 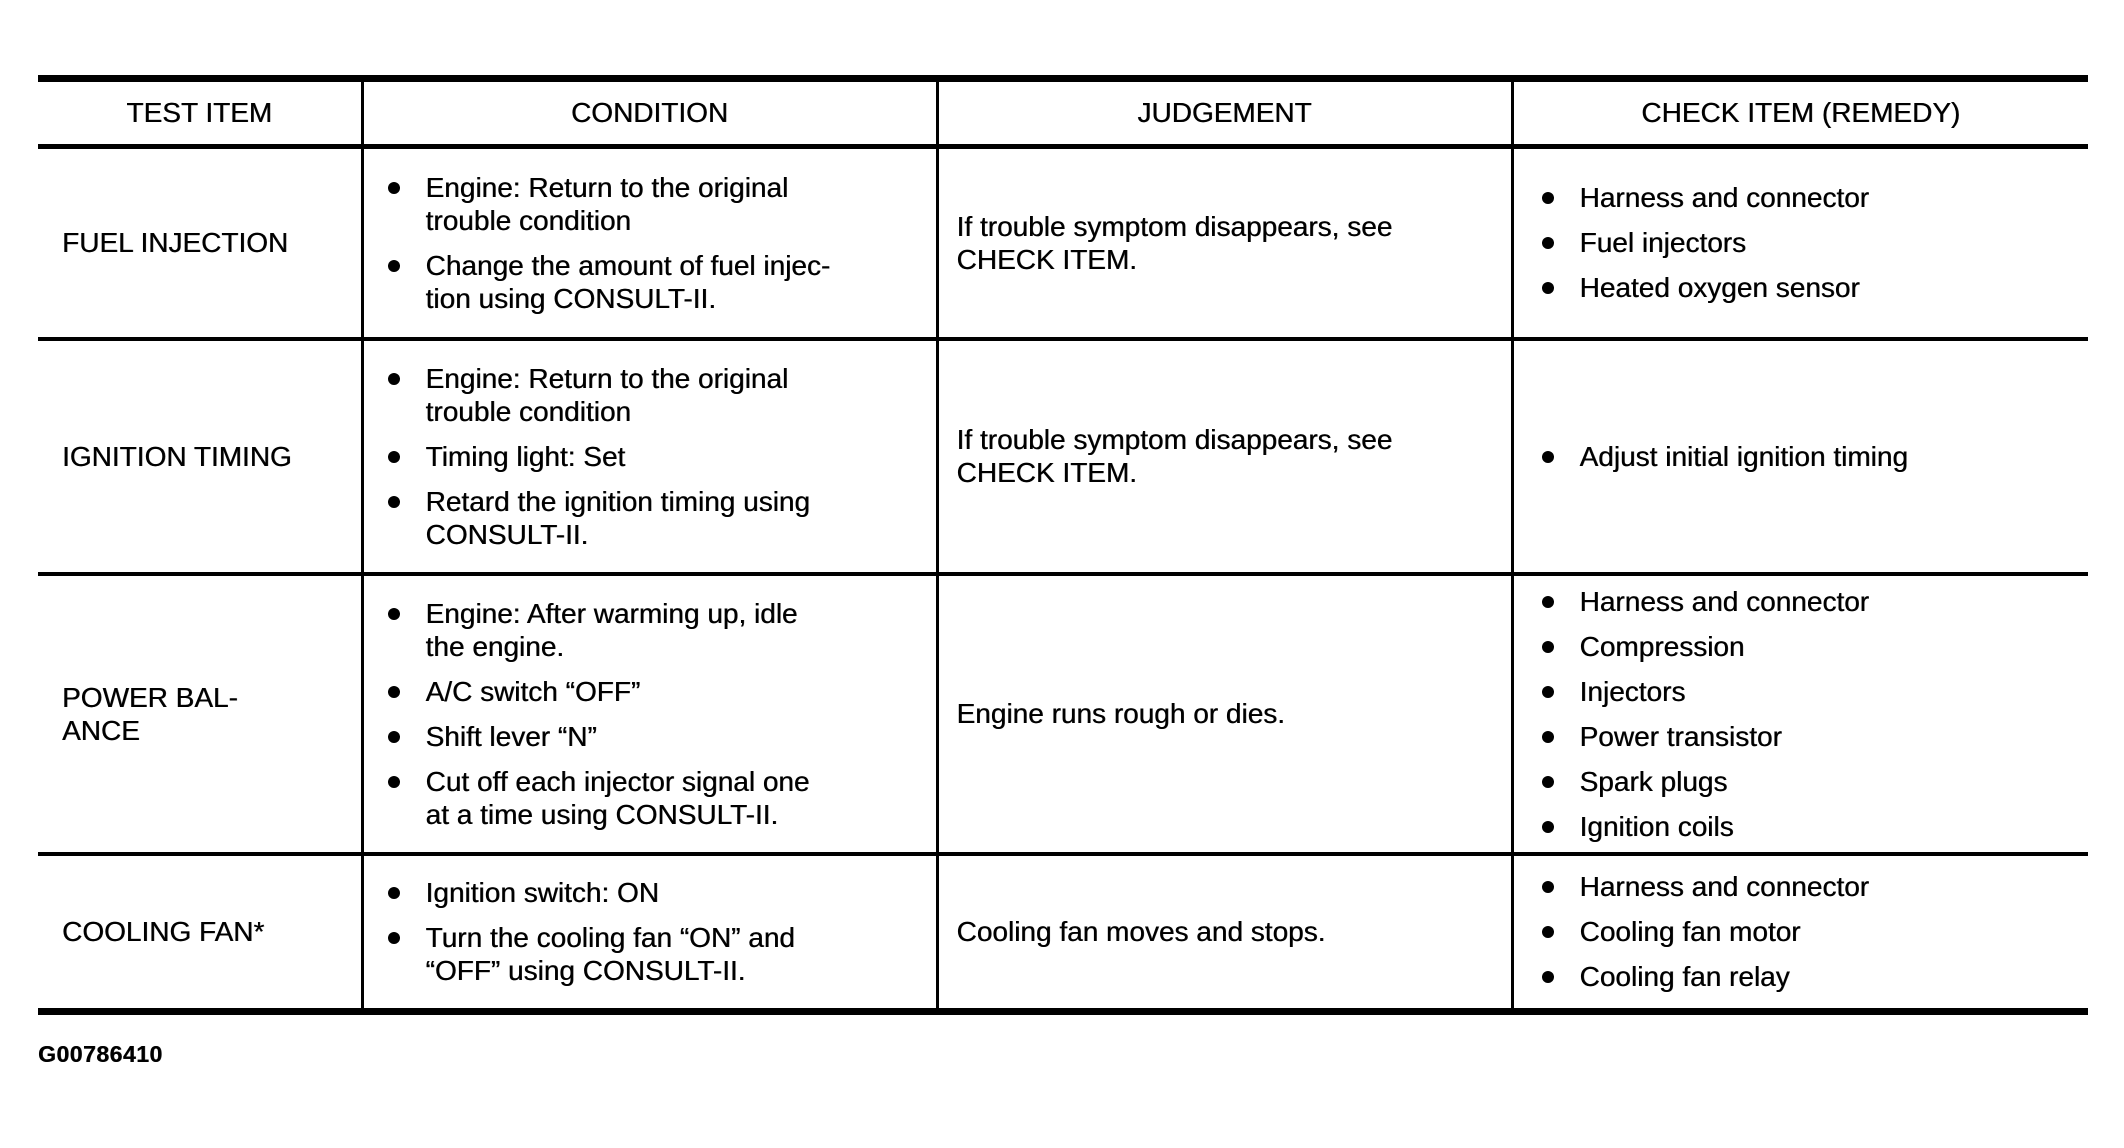 What do you see at coordinates (1141, 932) in the screenshot?
I see `judgement-text: Cooling fan moves and stops.` at bounding box center [1141, 932].